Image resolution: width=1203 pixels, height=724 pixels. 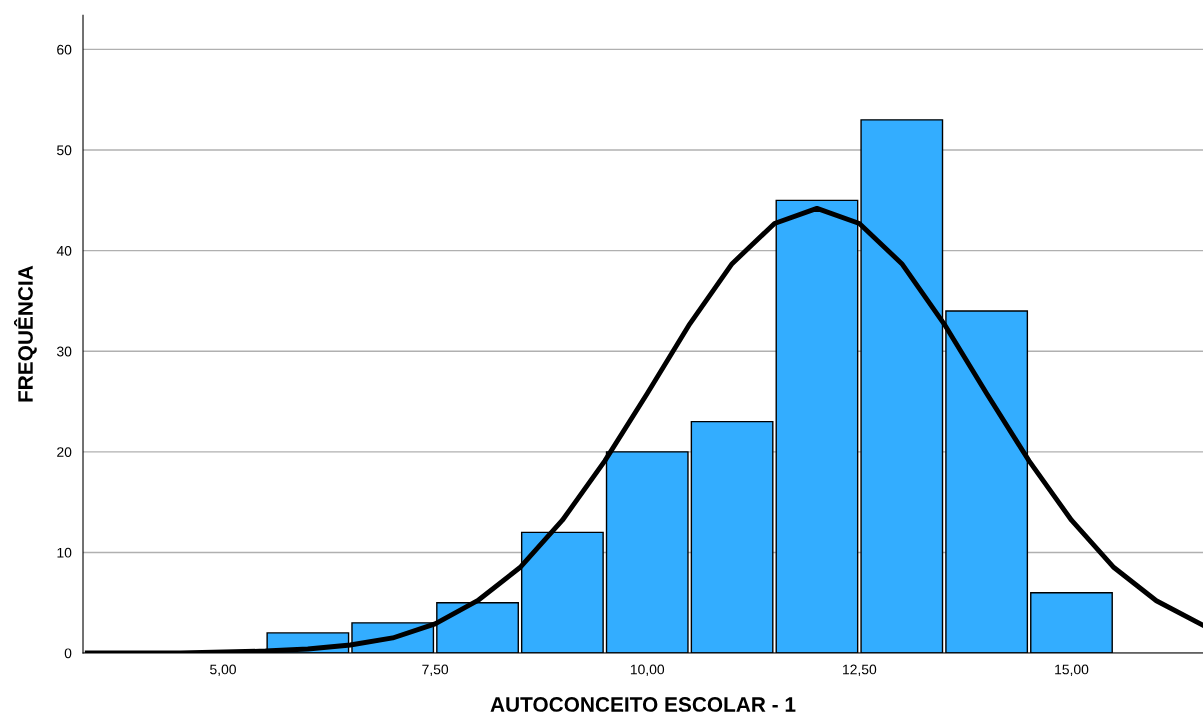 I want to click on y-tick-label: 30, so click(x=64, y=351).